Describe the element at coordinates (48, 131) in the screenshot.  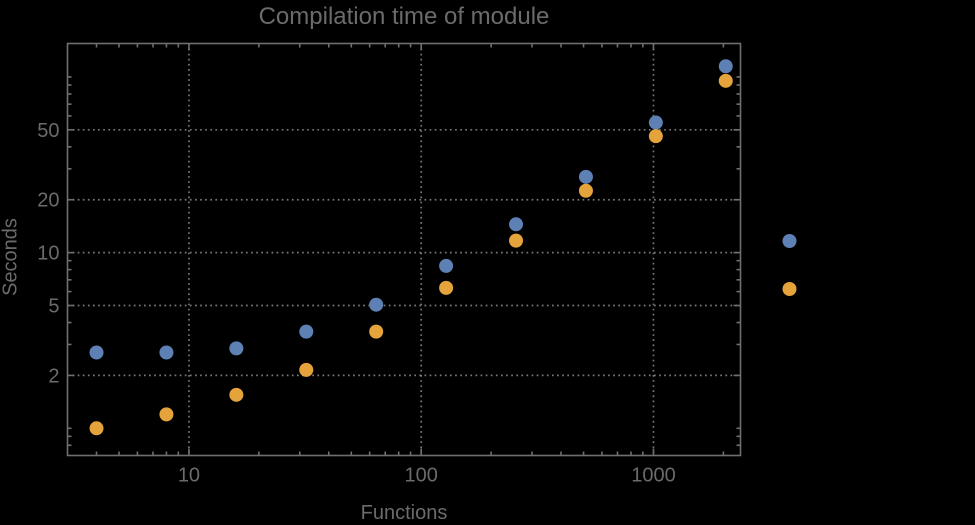
I see `y-tick-label-50: 50` at that location.